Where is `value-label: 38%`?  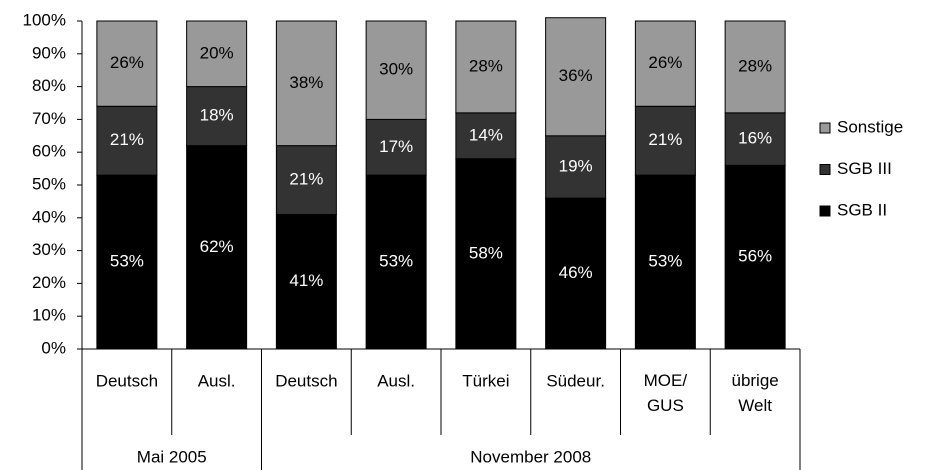 value-label: 38% is located at coordinates (306, 82).